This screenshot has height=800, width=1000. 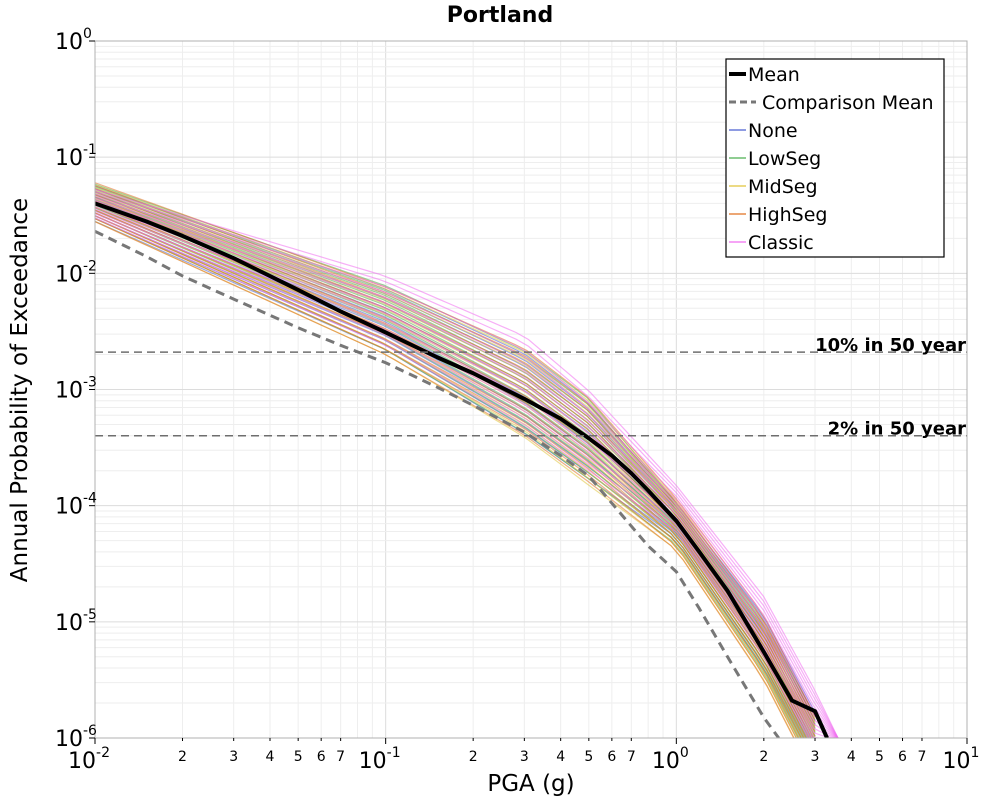 I want to click on y-tick-label: 10⁻⁴, so click(x=76, y=505).